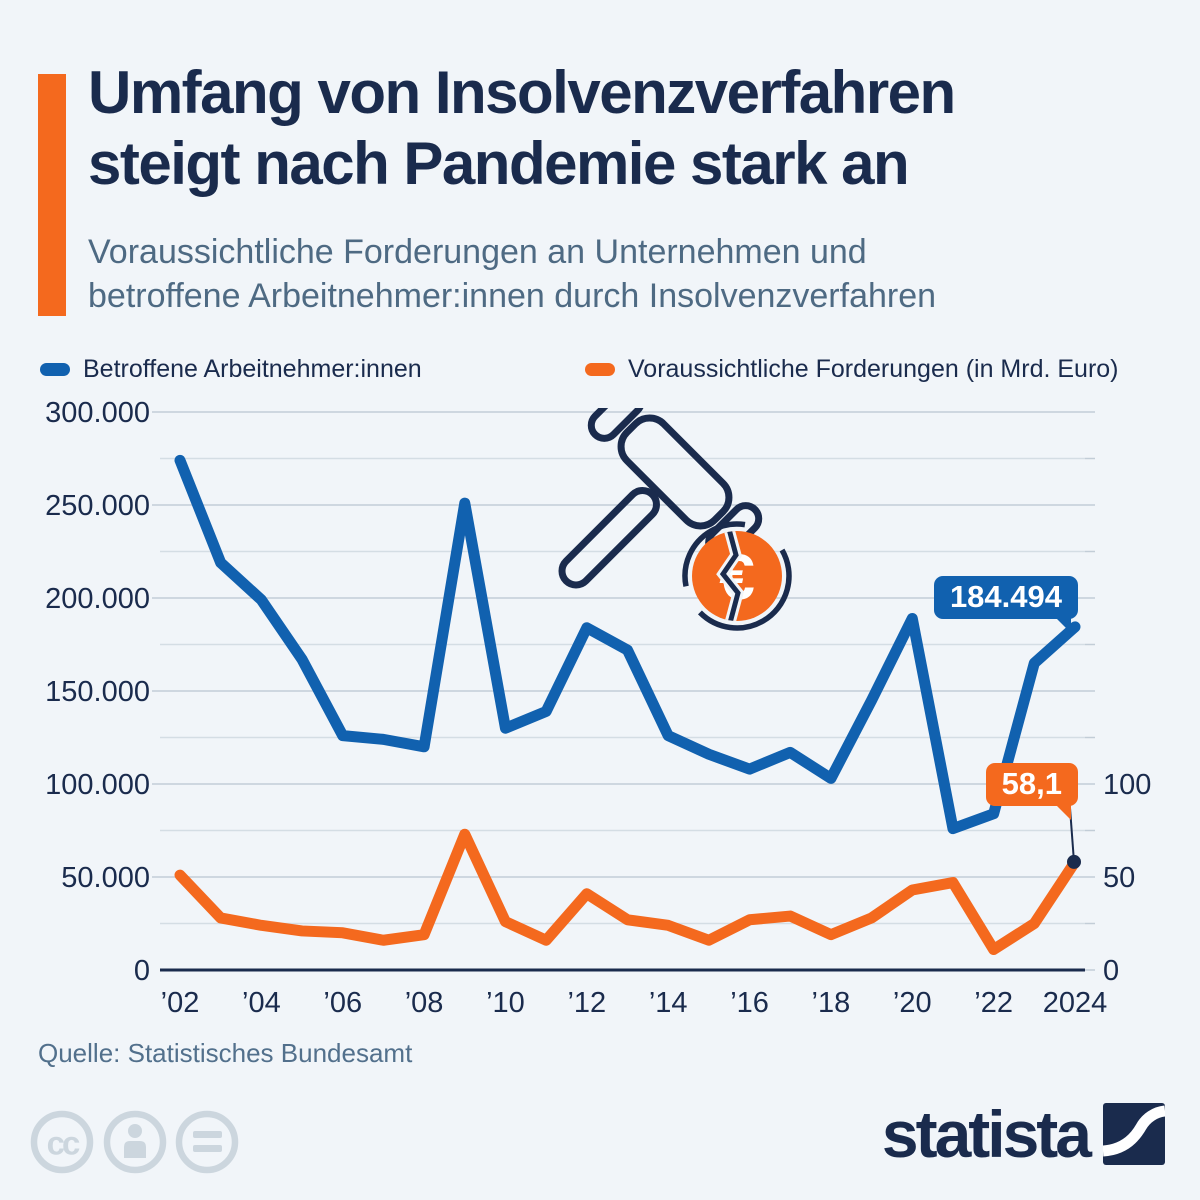 This screenshot has width=1200, height=1200. I want to click on employees-value-callout: 184.494, so click(1005, 604).